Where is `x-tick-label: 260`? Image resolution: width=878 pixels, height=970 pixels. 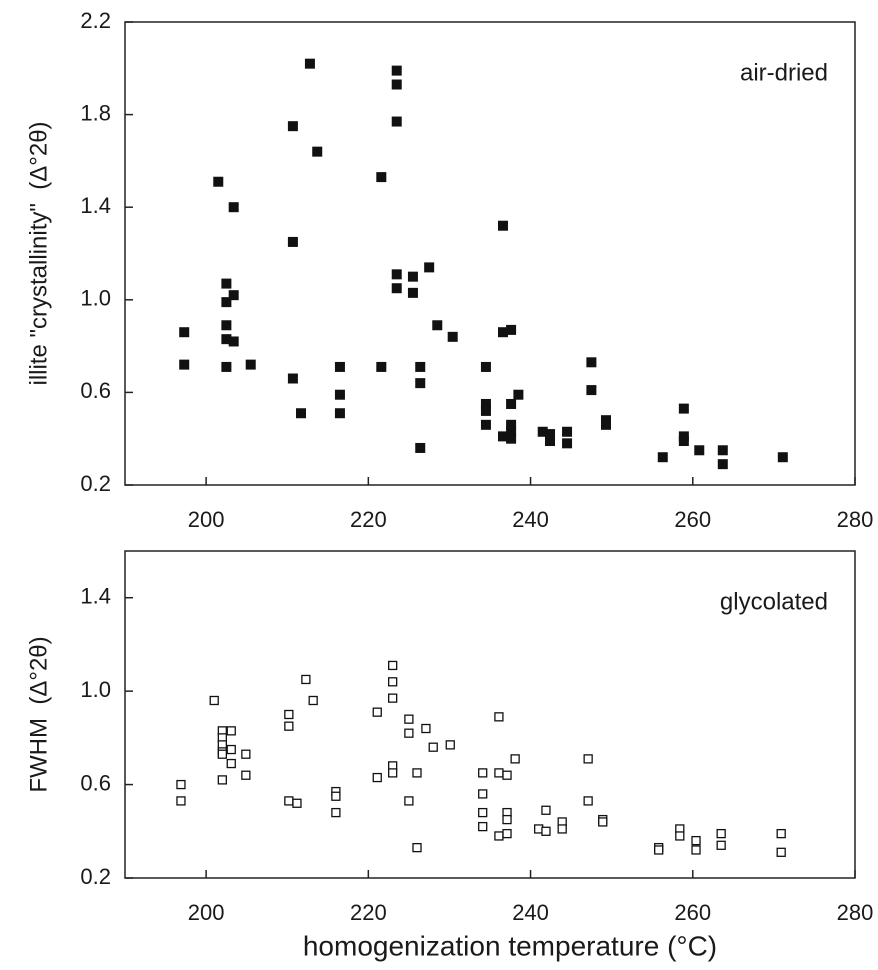
x-tick-label: 260 is located at coordinates (692, 912).